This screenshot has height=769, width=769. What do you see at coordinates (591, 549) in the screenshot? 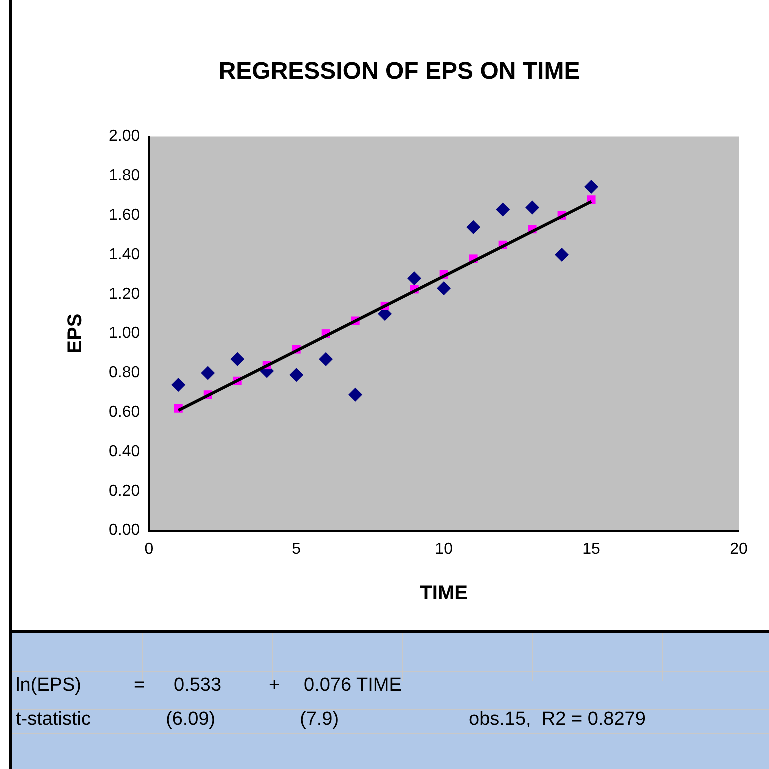
I see `x-tick-label: 15` at bounding box center [591, 549].